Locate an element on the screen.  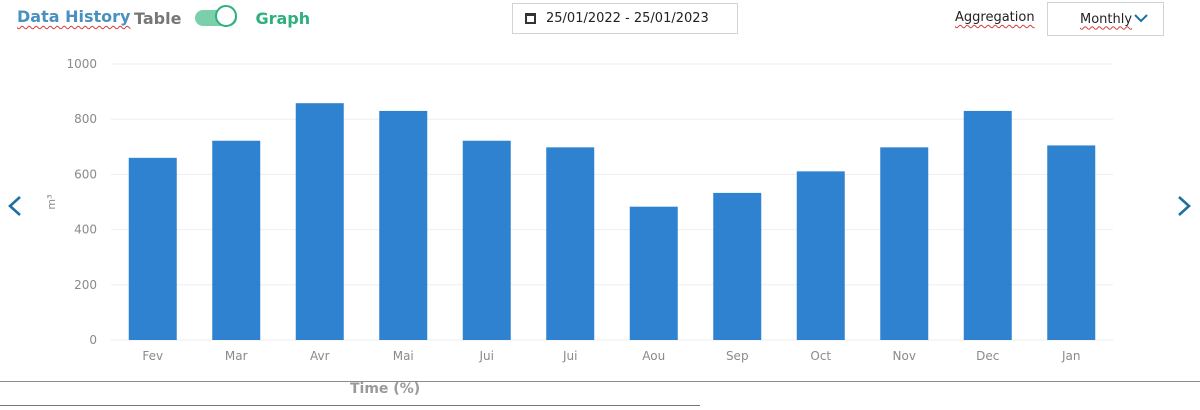
x-tick-label: Fev is located at coordinates (152, 356).